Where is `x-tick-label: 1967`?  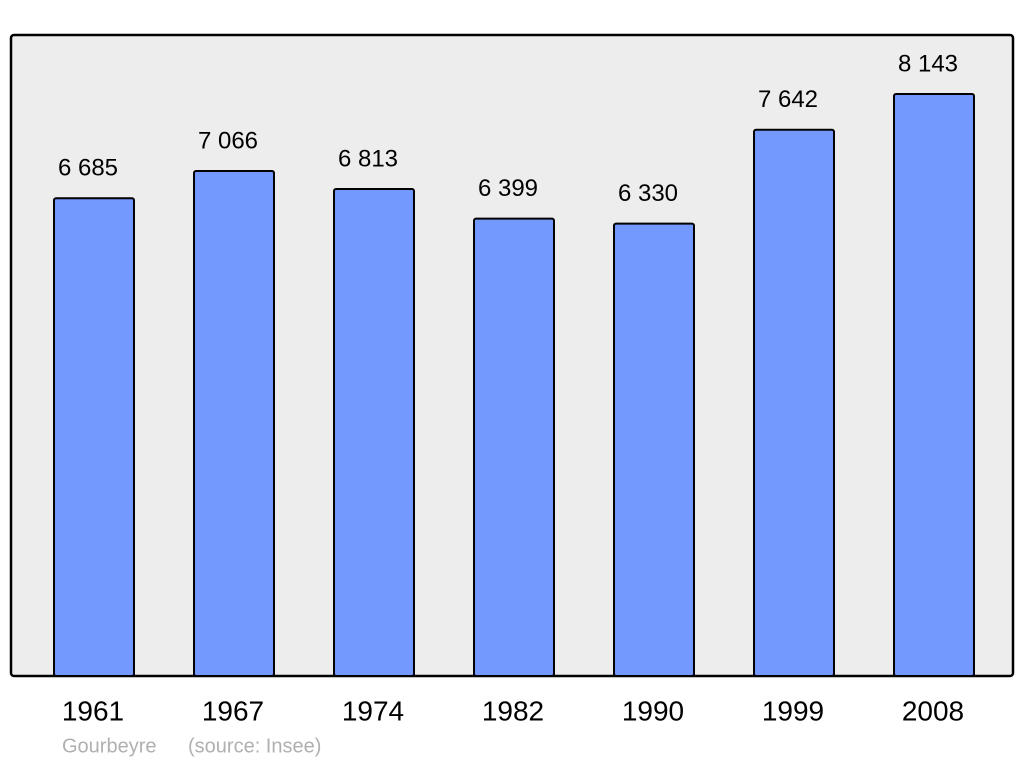 x-tick-label: 1967 is located at coordinates (233, 710).